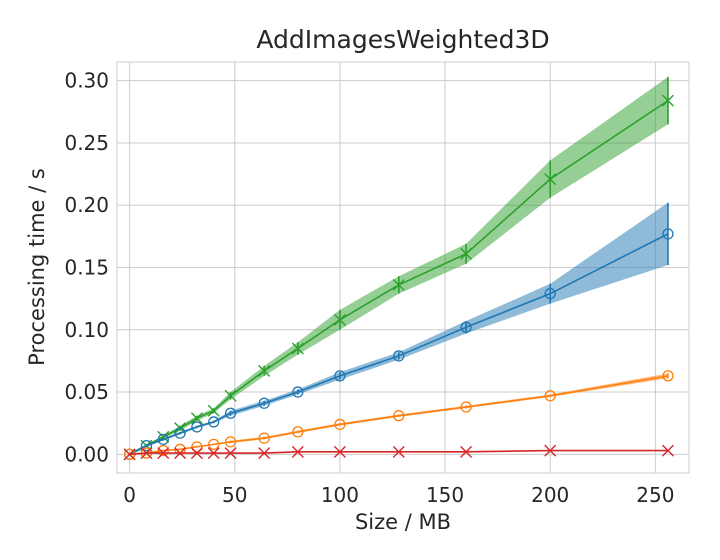 The image size is (720, 560). Describe the element at coordinates (86, 268) in the screenshot. I see `y-tick-label: 0.15` at that location.